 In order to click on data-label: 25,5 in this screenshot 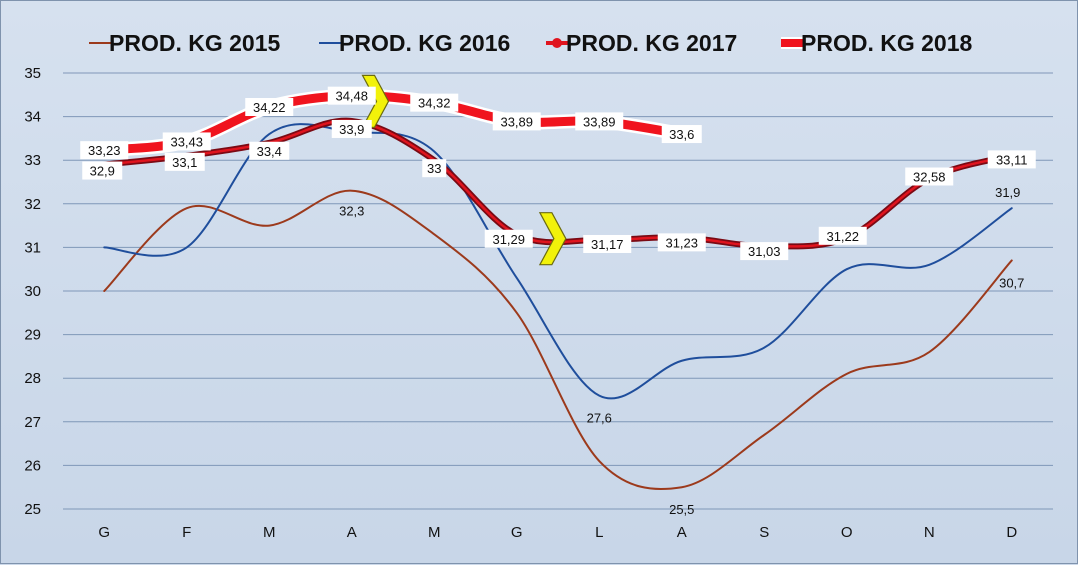, I will do `click(681, 509)`.